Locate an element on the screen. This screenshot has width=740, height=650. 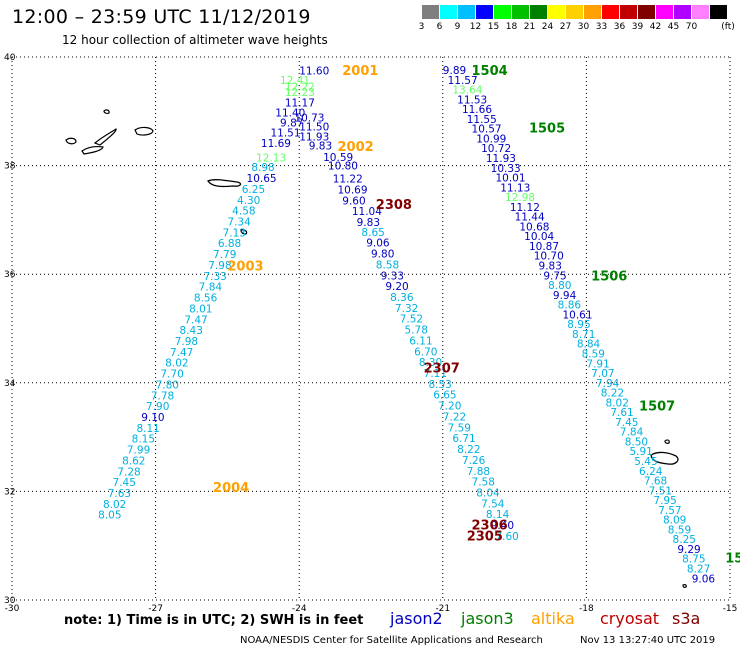
legend-label: 9 is located at coordinates (457, 27).